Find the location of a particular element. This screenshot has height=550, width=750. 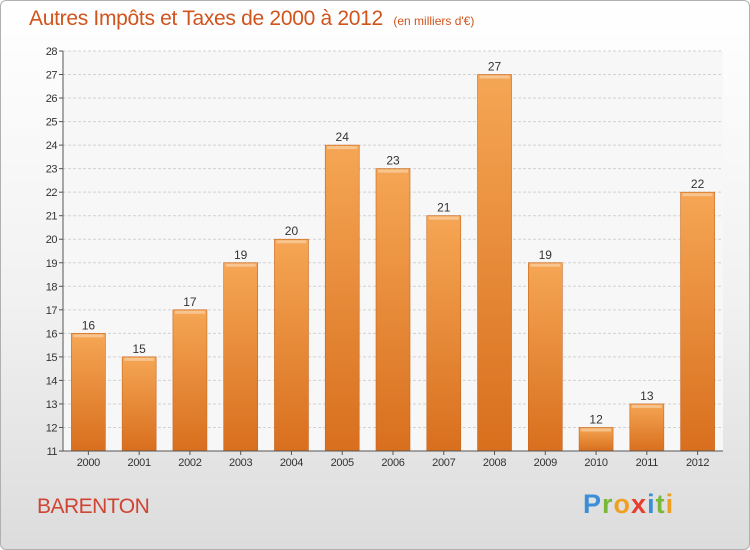

bar-value-label: 24 is located at coordinates (343, 137).